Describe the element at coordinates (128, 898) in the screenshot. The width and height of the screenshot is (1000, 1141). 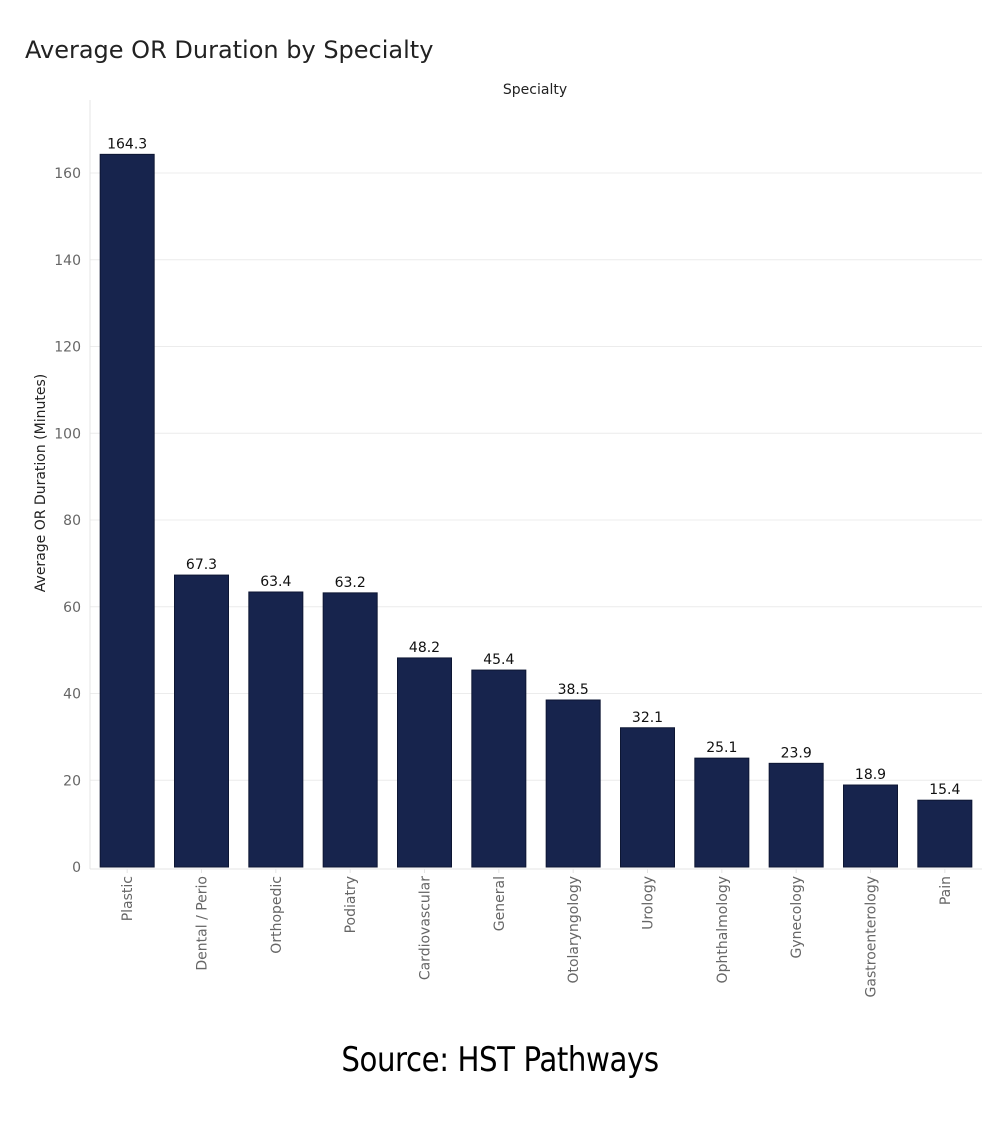
I see `x-tick-label: Plastic` at that location.